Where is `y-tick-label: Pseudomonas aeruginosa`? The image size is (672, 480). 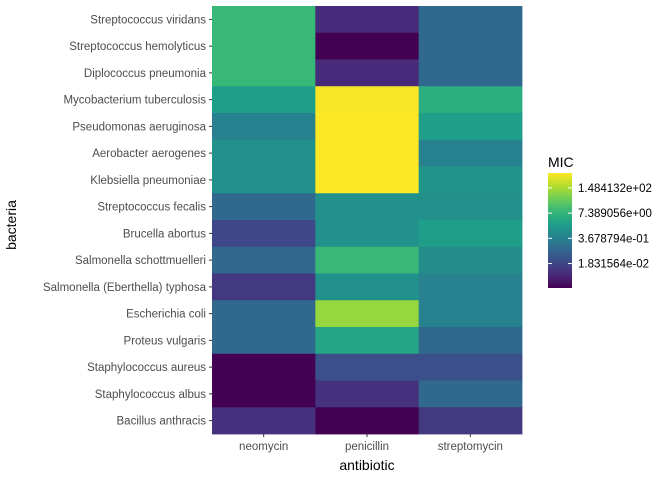
y-tick-label: Pseudomonas aeruginosa is located at coordinates (139, 127).